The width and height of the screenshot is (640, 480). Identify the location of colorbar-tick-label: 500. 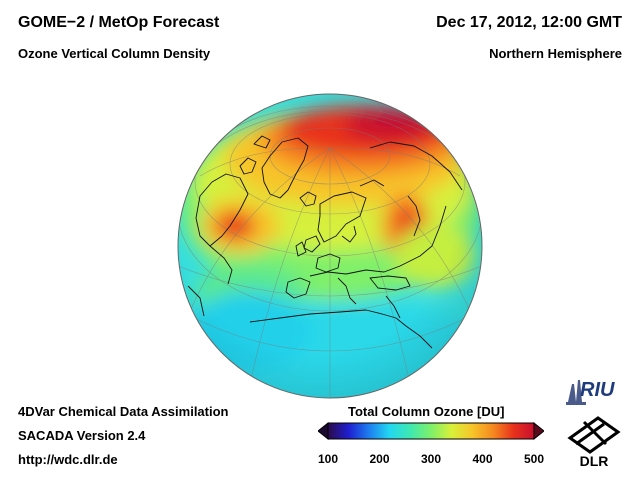
(534, 459).